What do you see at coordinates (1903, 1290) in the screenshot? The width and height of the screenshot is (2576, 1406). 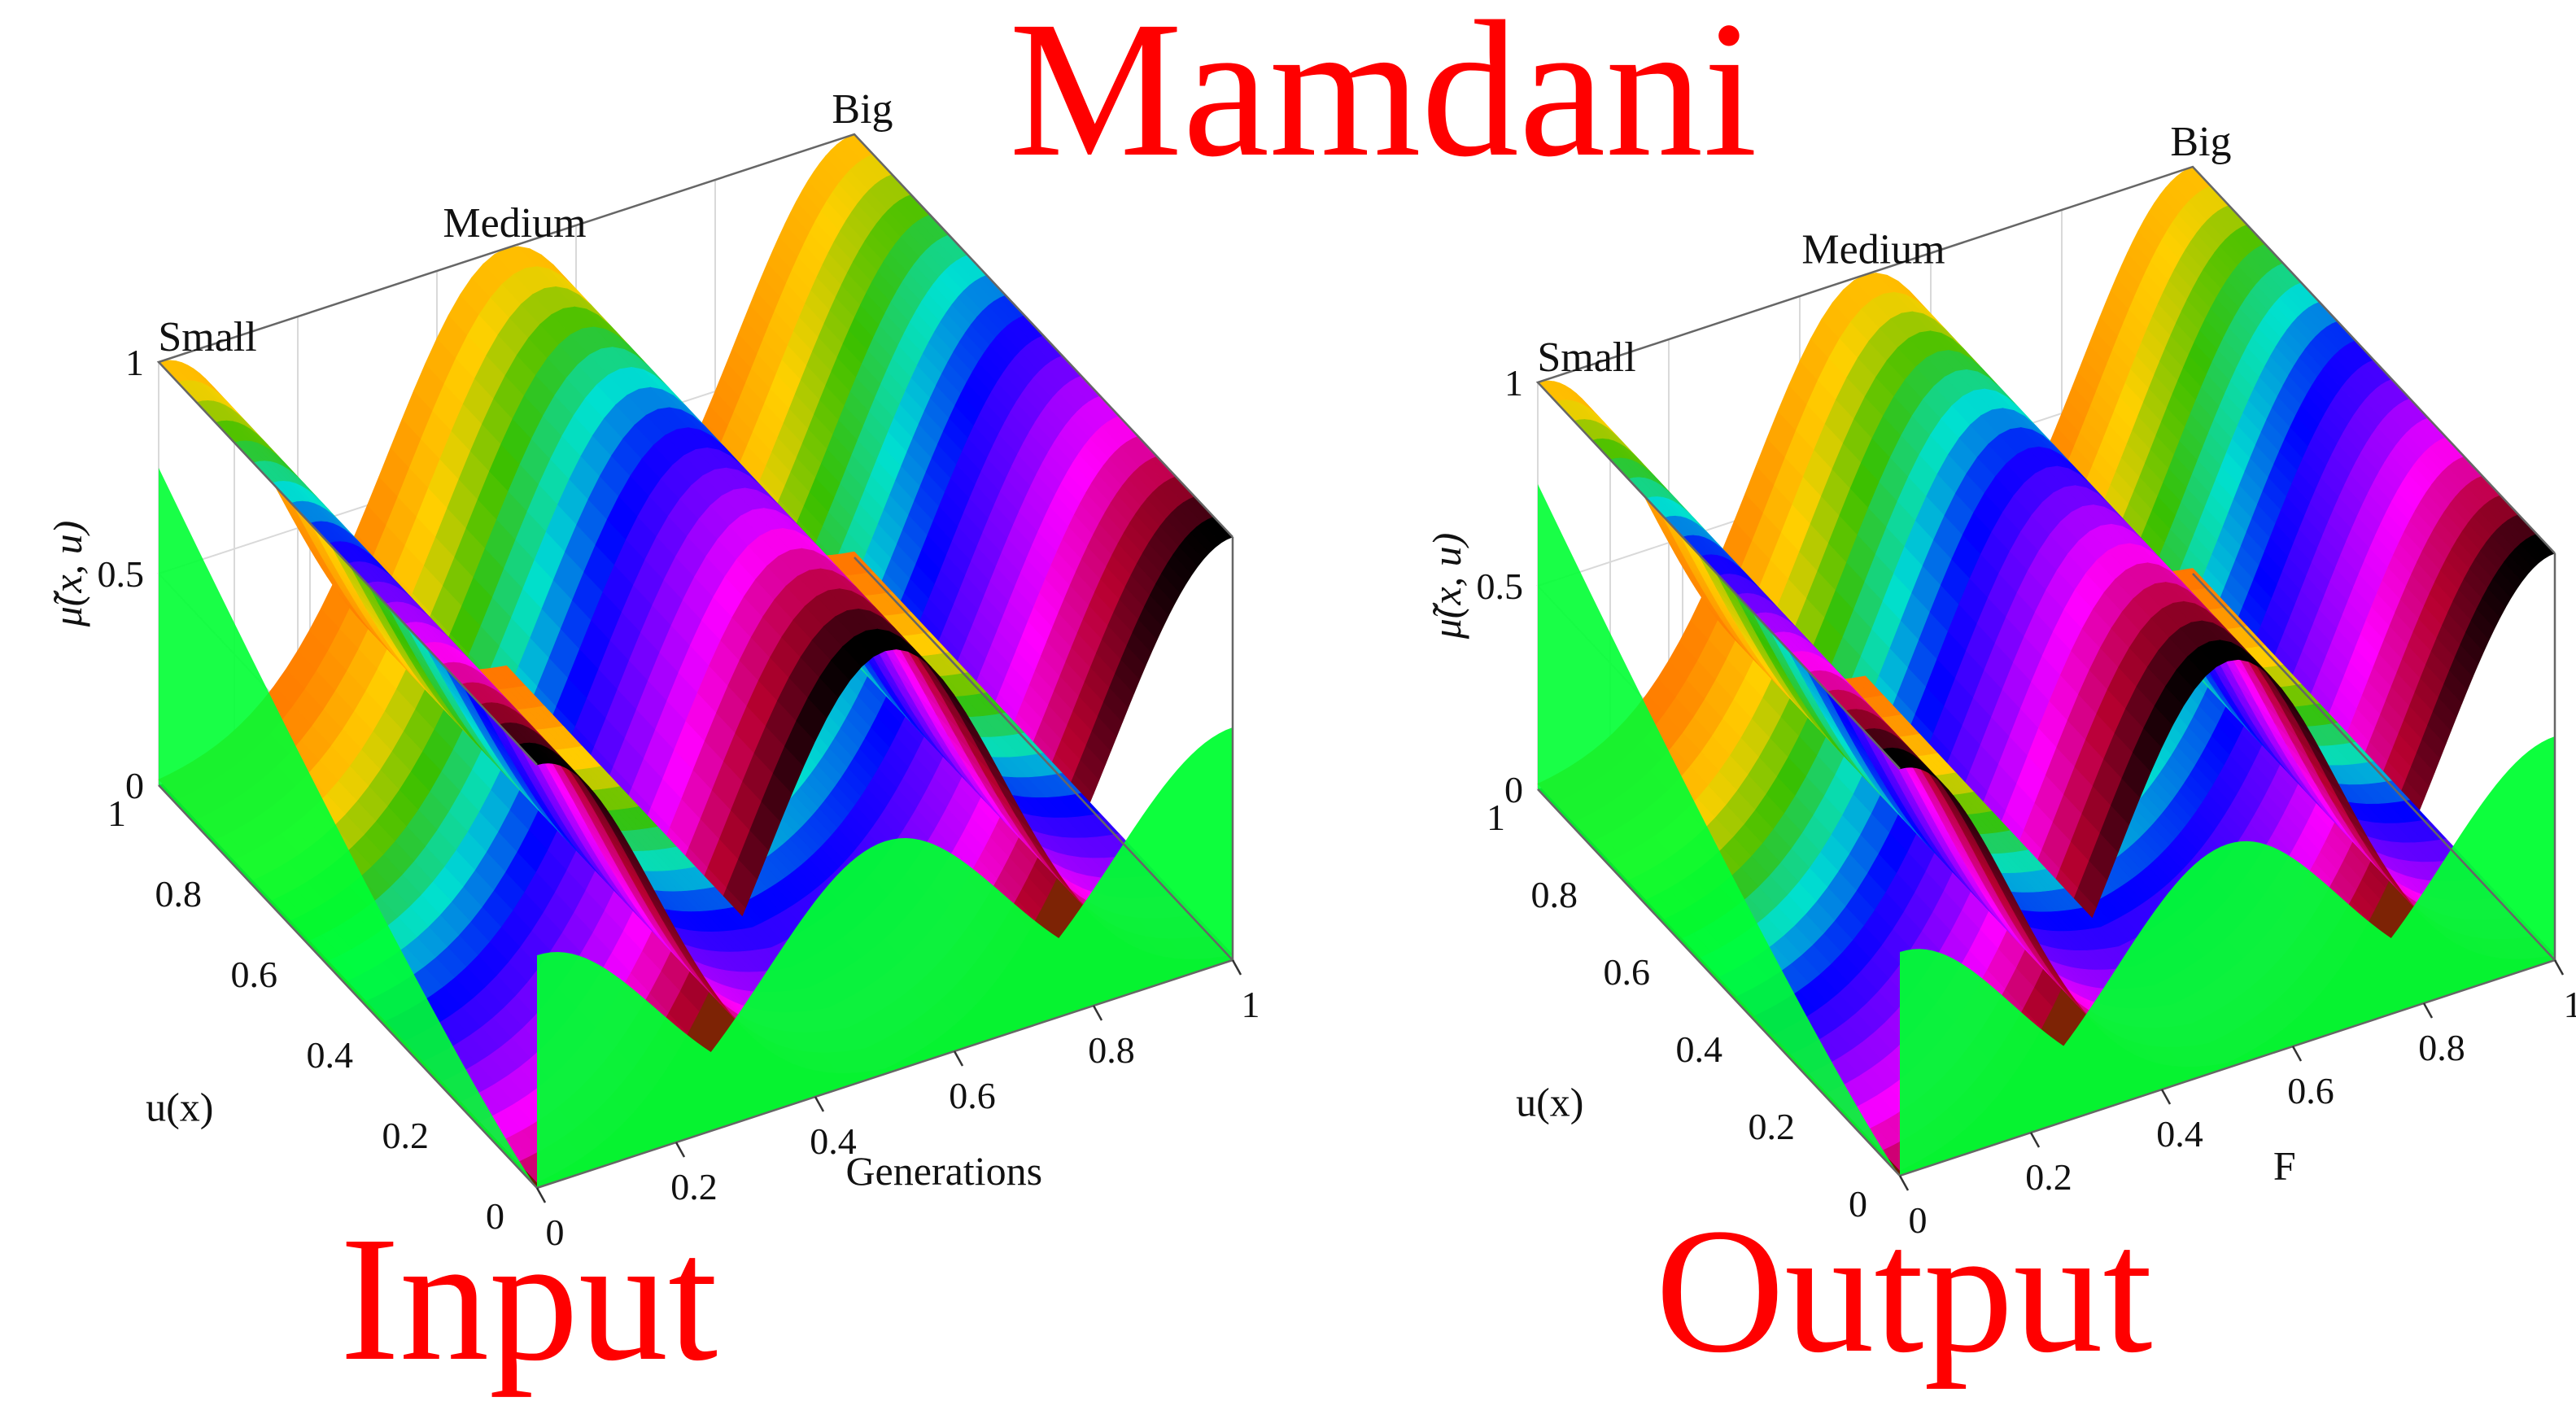 I see `output-caption: Output` at bounding box center [1903, 1290].